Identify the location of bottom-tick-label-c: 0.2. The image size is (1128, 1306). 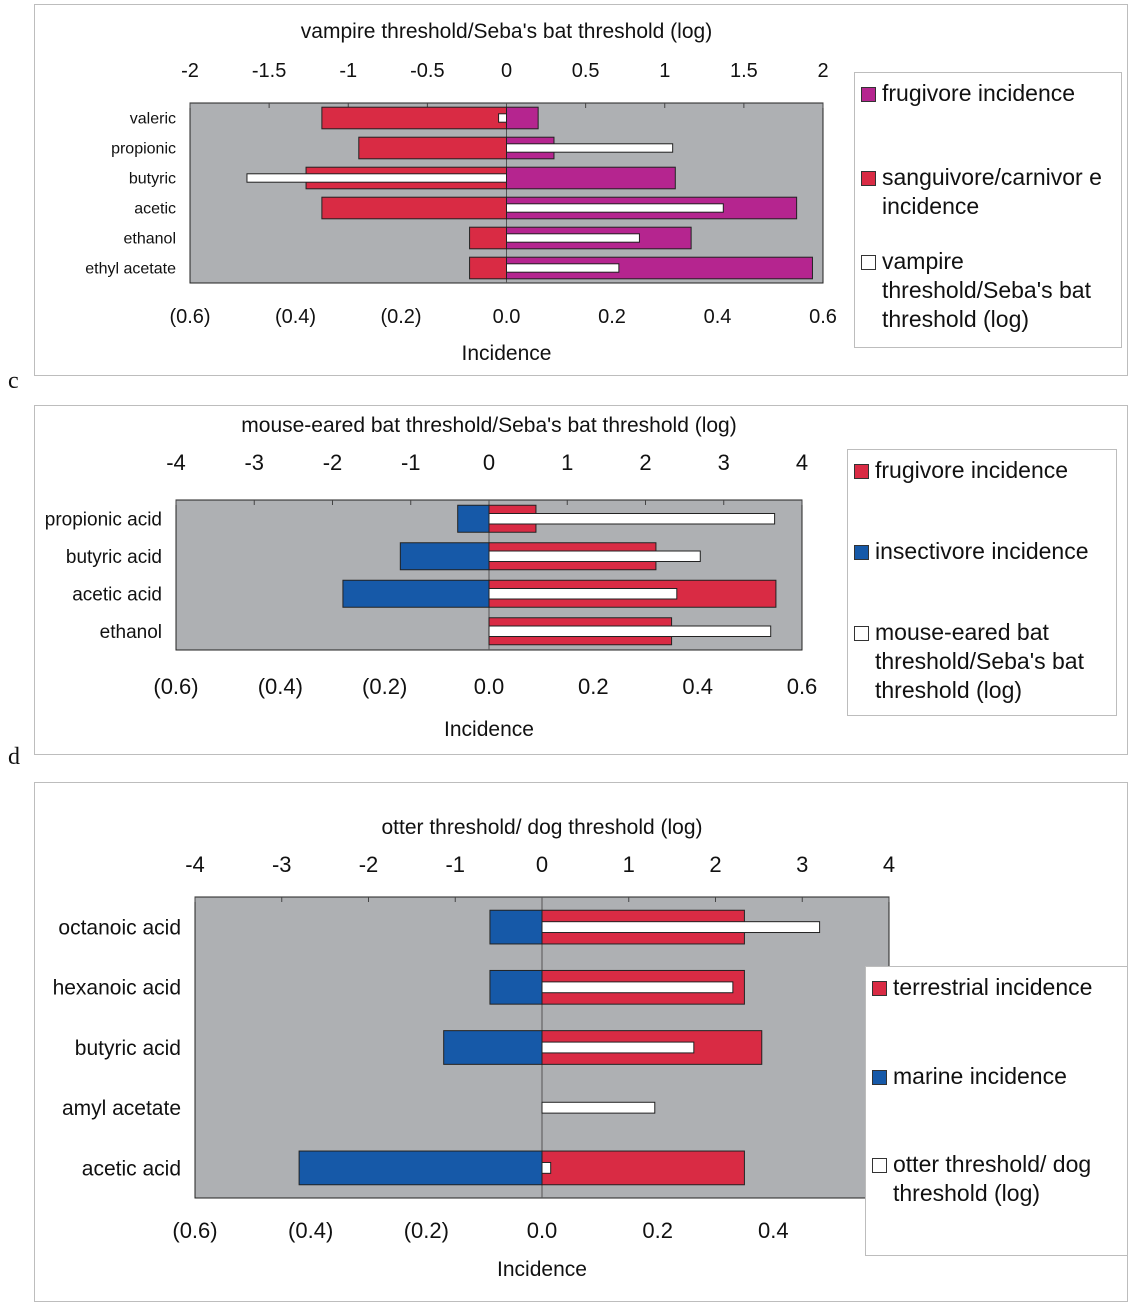
(612, 317).